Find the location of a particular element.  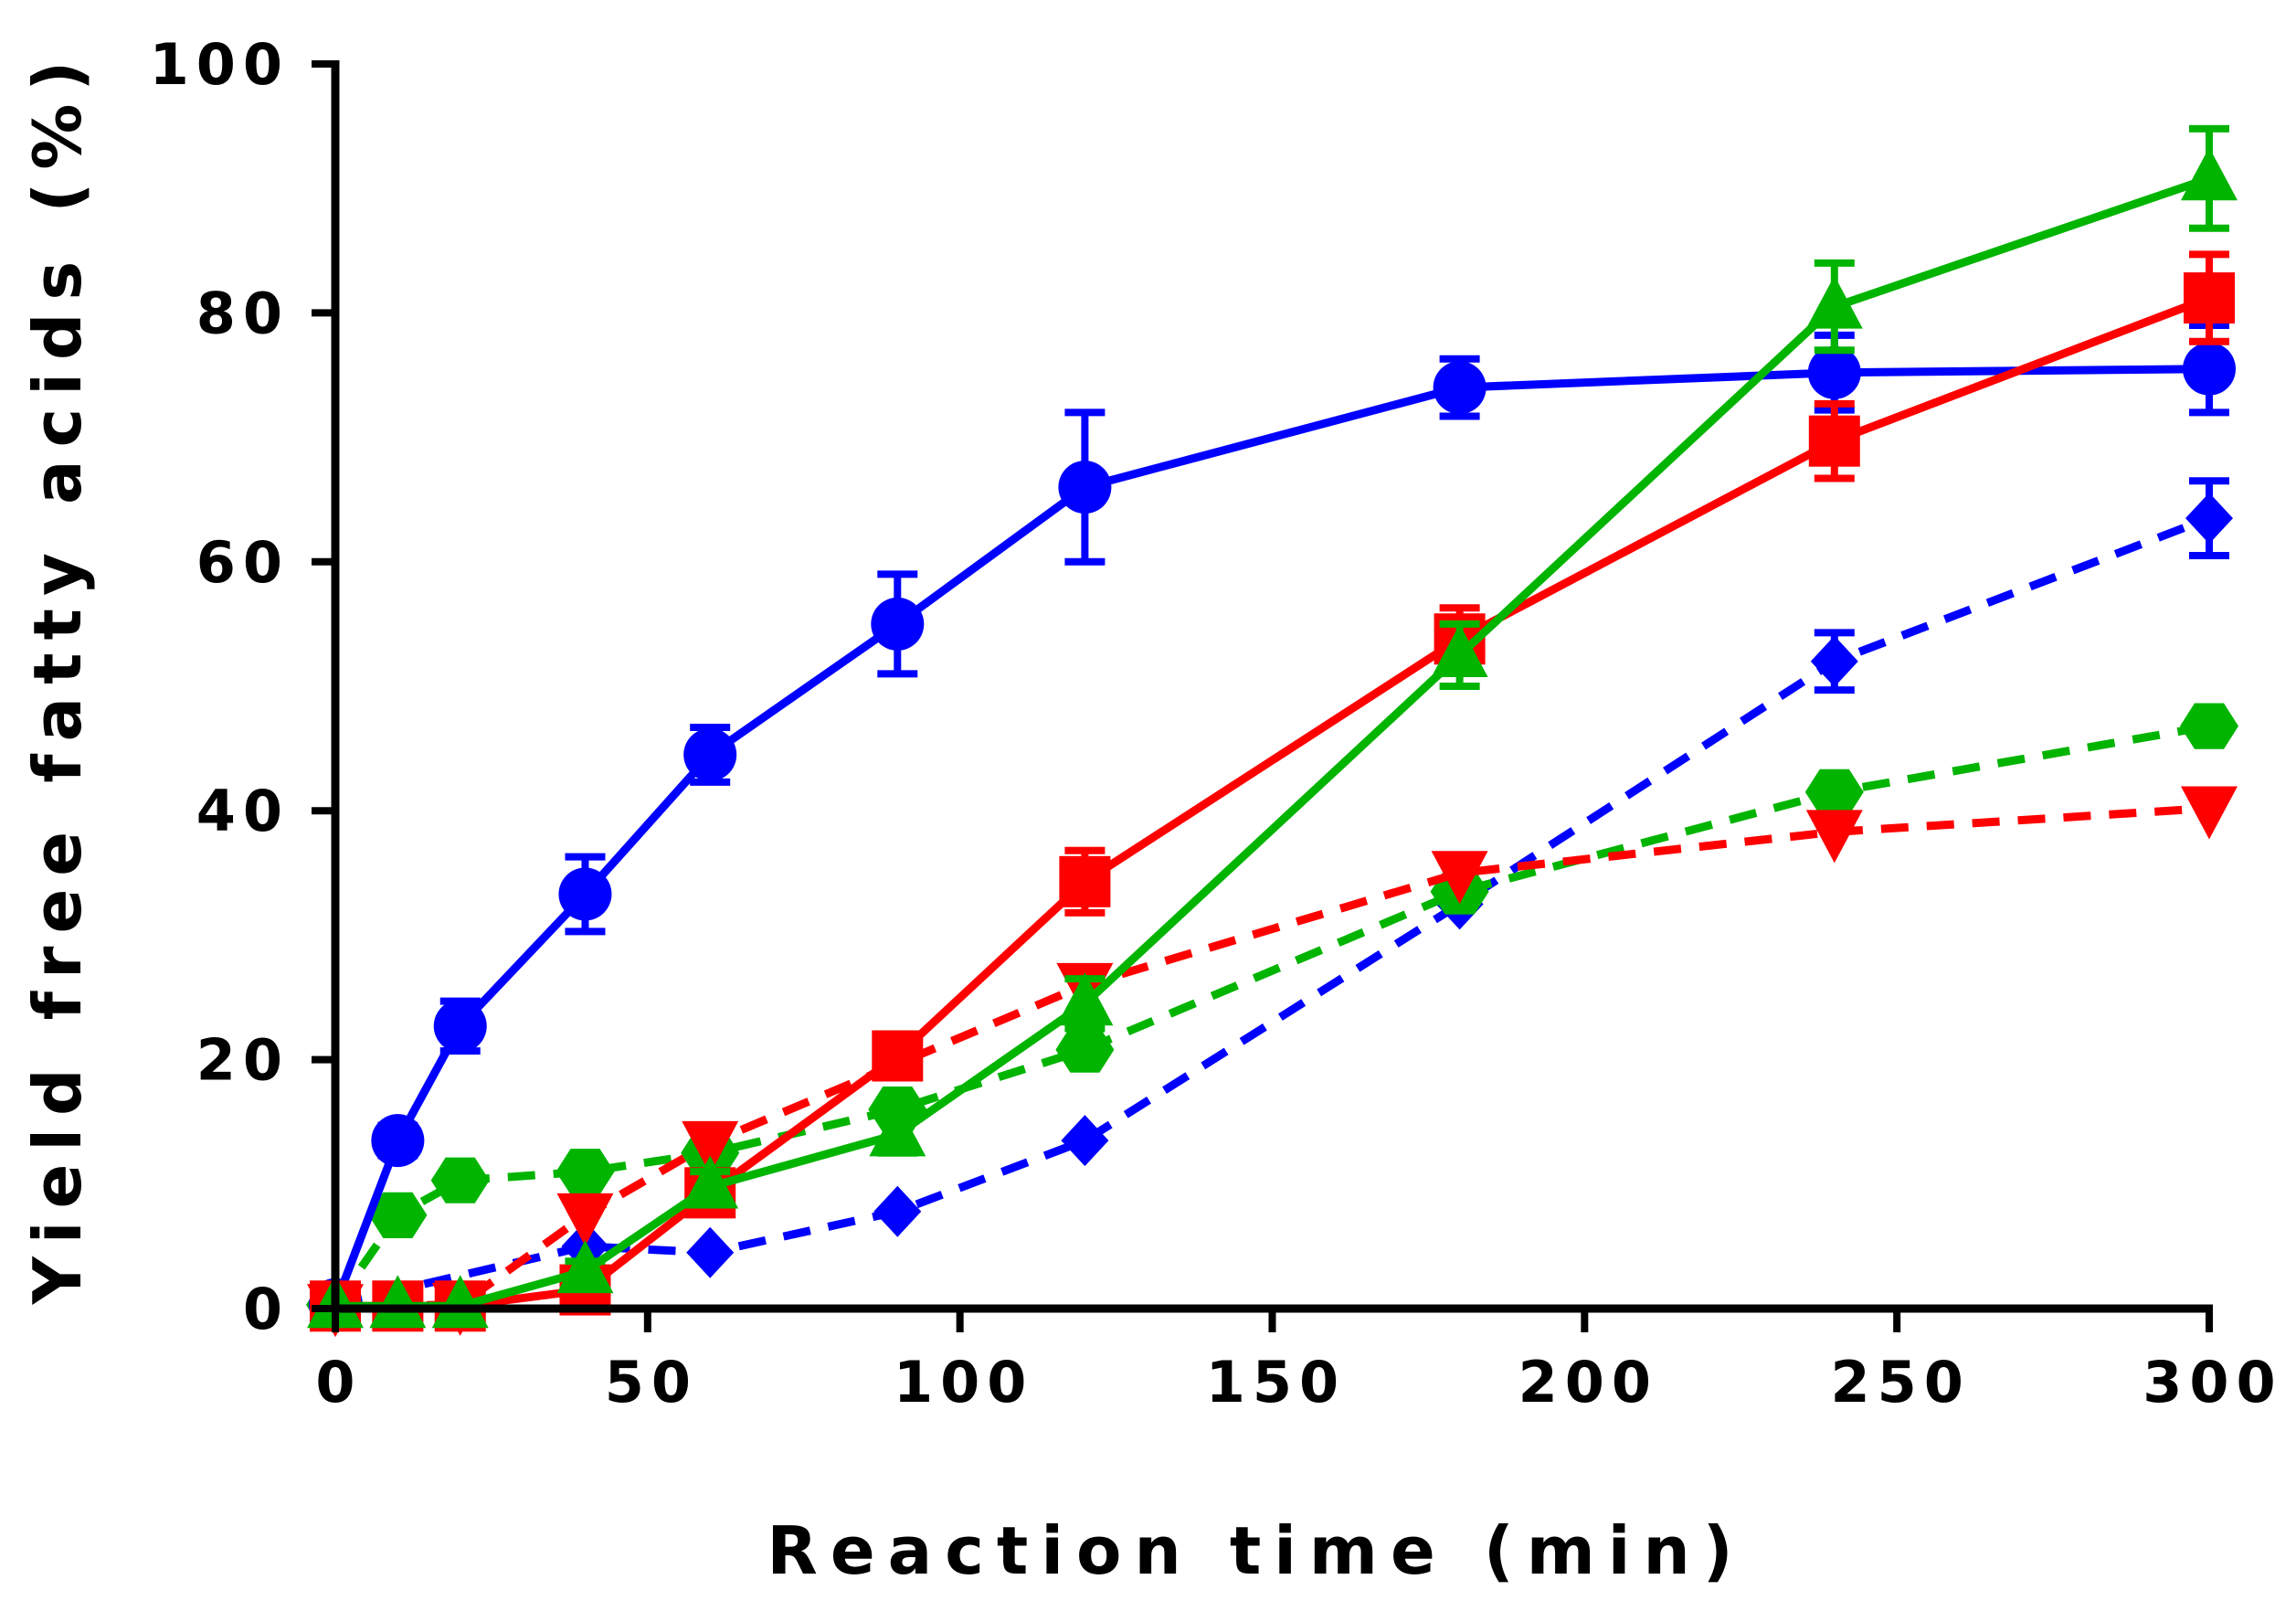

y-tick-label: 100 is located at coordinates (220, 64).